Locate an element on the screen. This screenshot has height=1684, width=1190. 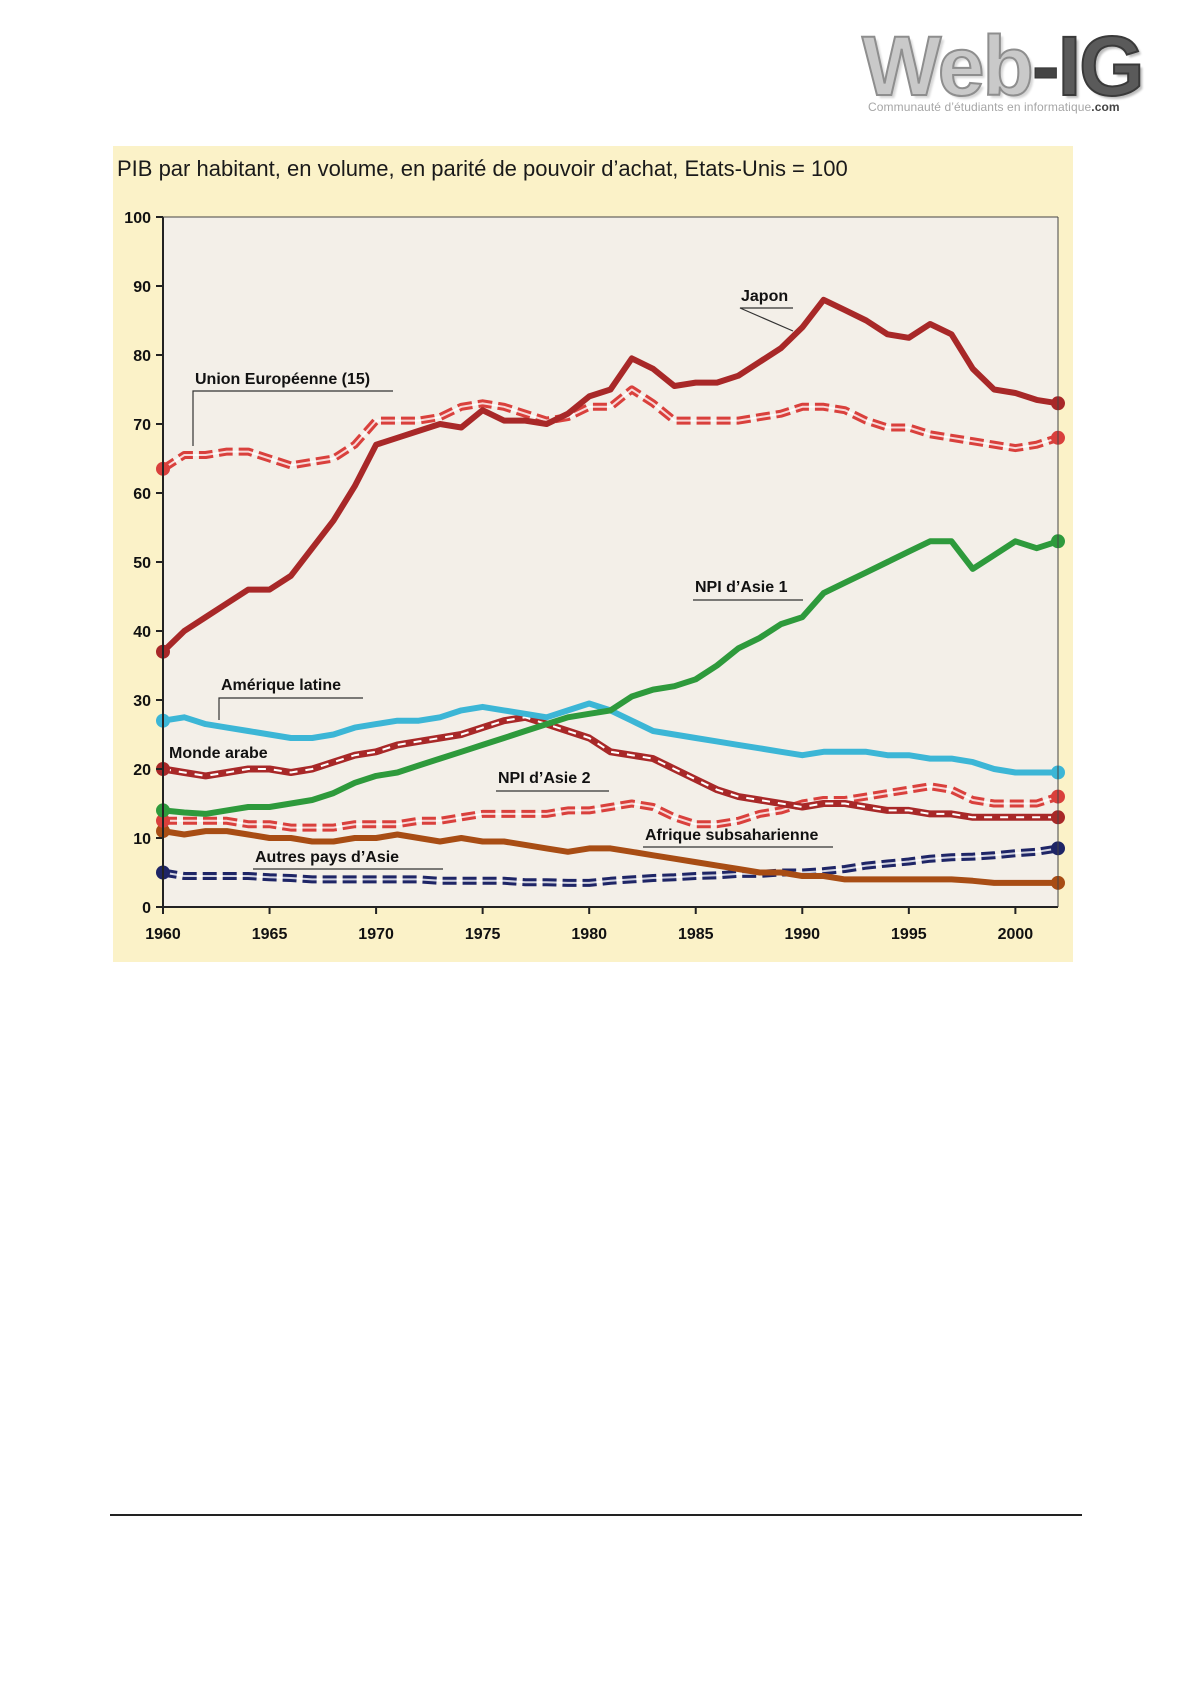
y-tick-label: 10 is located at coordinates (142, 839).